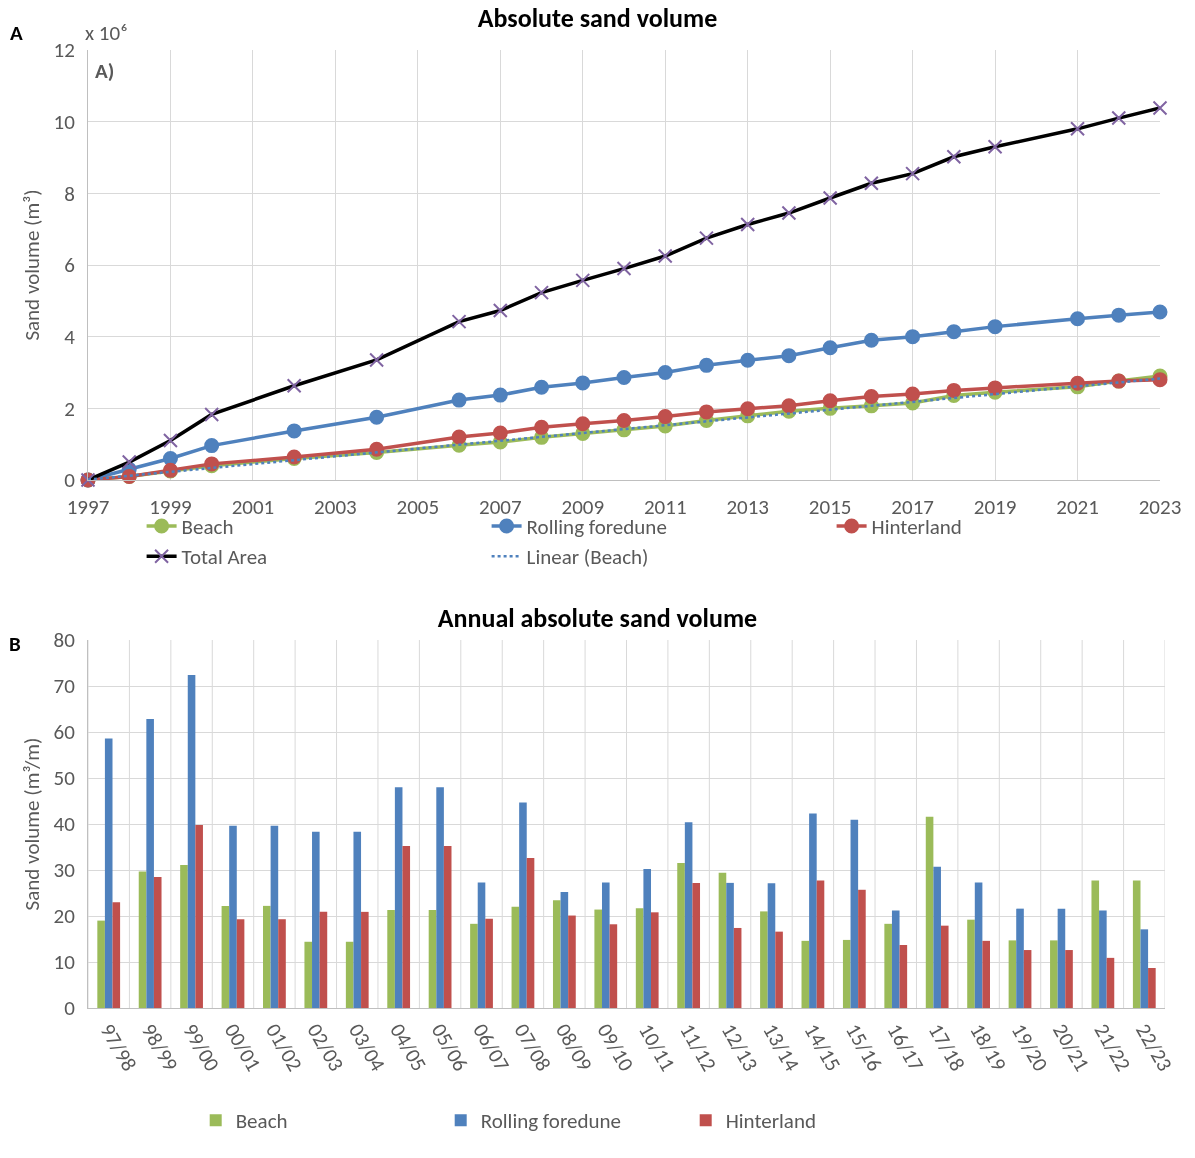 This screenshot has width=1195, height=1158. What do you see at coordinates (550, 1121) in the screenshot?
I see `legend-label: Rolling foredune` at bounding box center [550, 1121].